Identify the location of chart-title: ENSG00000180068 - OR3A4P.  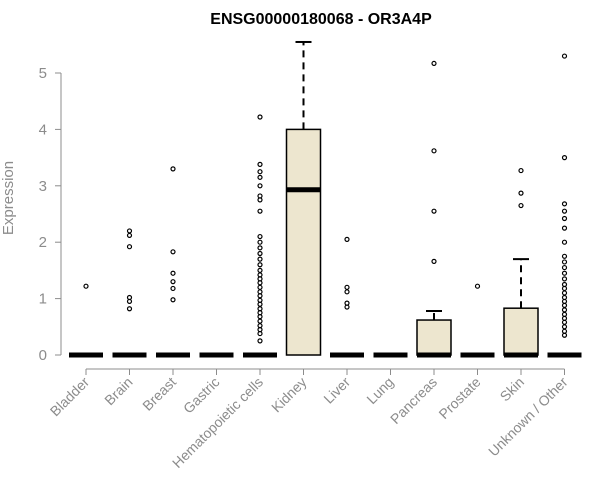
(321, 19).